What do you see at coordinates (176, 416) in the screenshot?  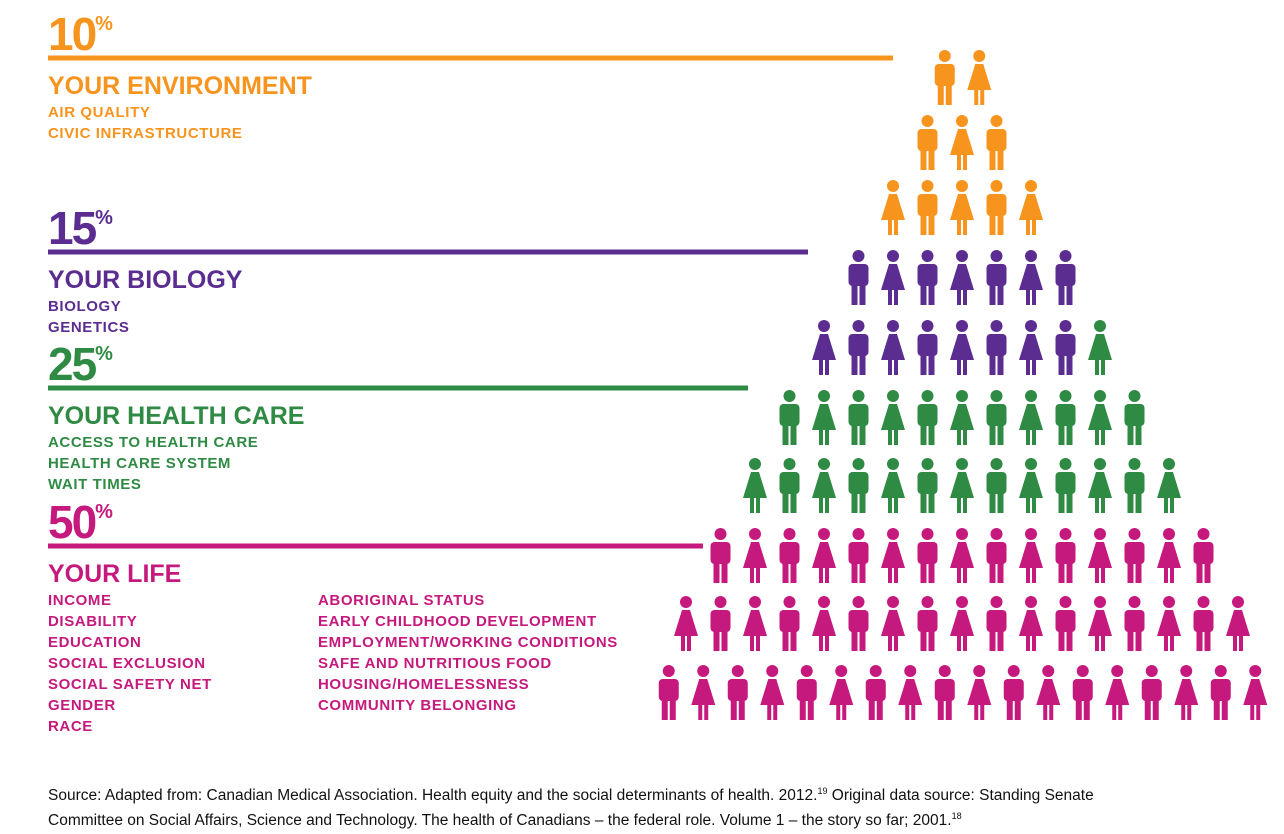 I see `section-heading: YOUR HEALTH CARE` at bounding box center [176, 416].